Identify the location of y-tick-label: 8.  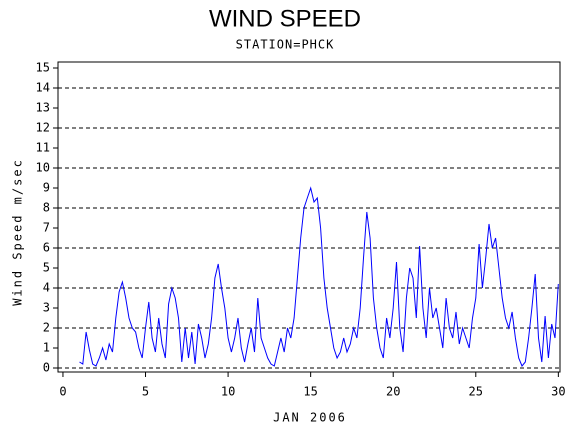
(46, 208).